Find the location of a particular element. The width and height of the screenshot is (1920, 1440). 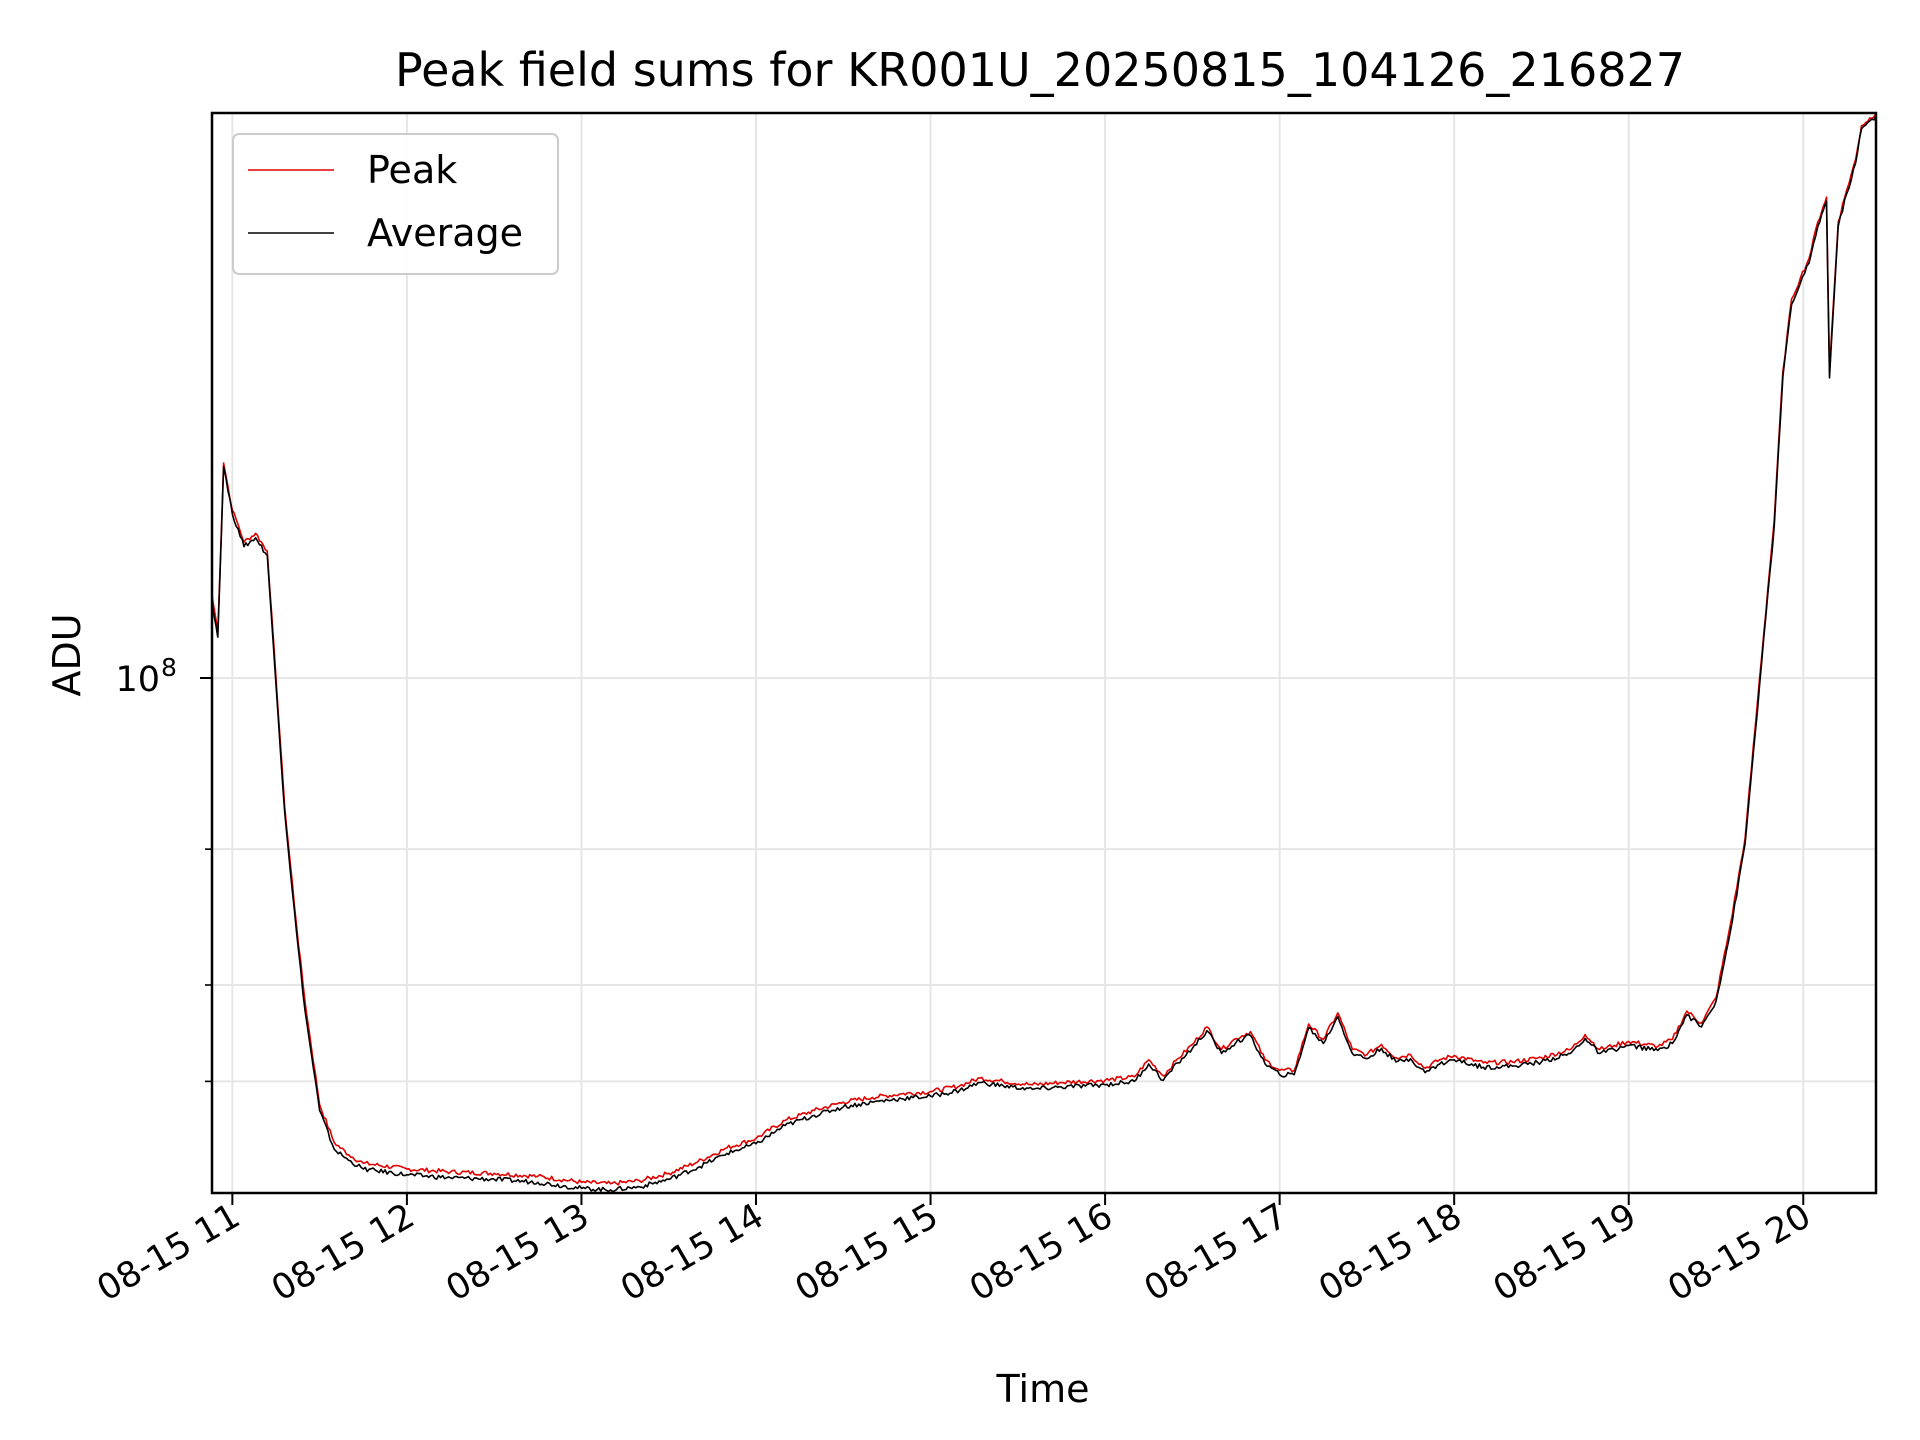

x-tick-label: 08-15 11 is located at coordinates (169, 1252).